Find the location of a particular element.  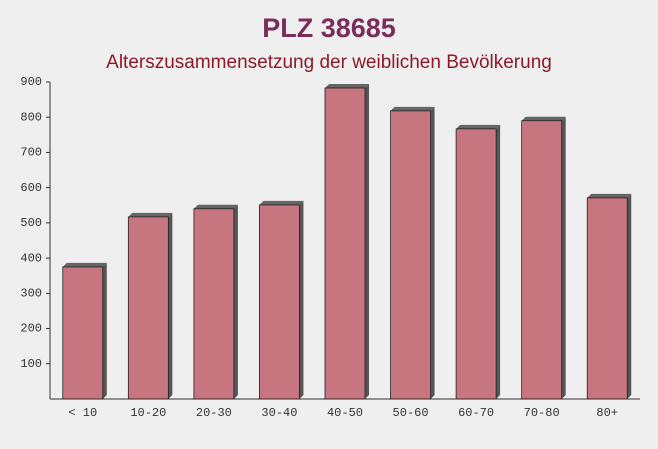

x-tick-label: 80+ is located at coordinates (607, 413).